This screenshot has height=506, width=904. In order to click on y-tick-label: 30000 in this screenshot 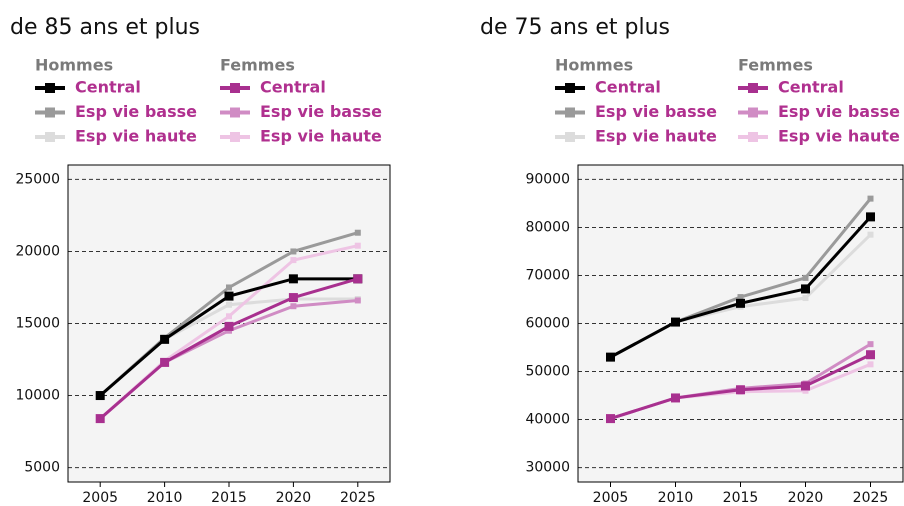, I will do `click(547, 468)`.